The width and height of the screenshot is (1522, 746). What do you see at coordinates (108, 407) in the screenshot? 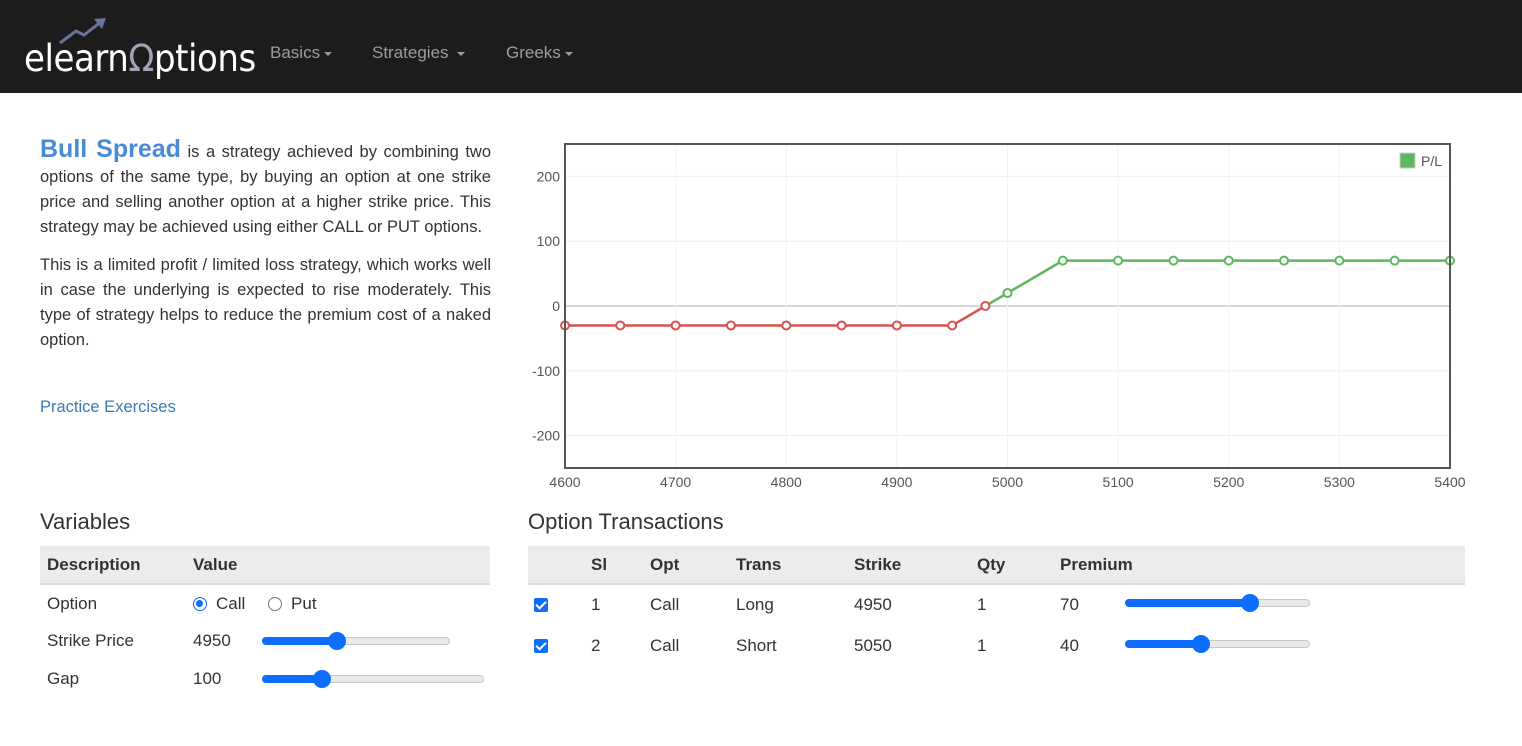
I see `practice-exercises-link: Practice Exercises` at bounding box center [108, 407].